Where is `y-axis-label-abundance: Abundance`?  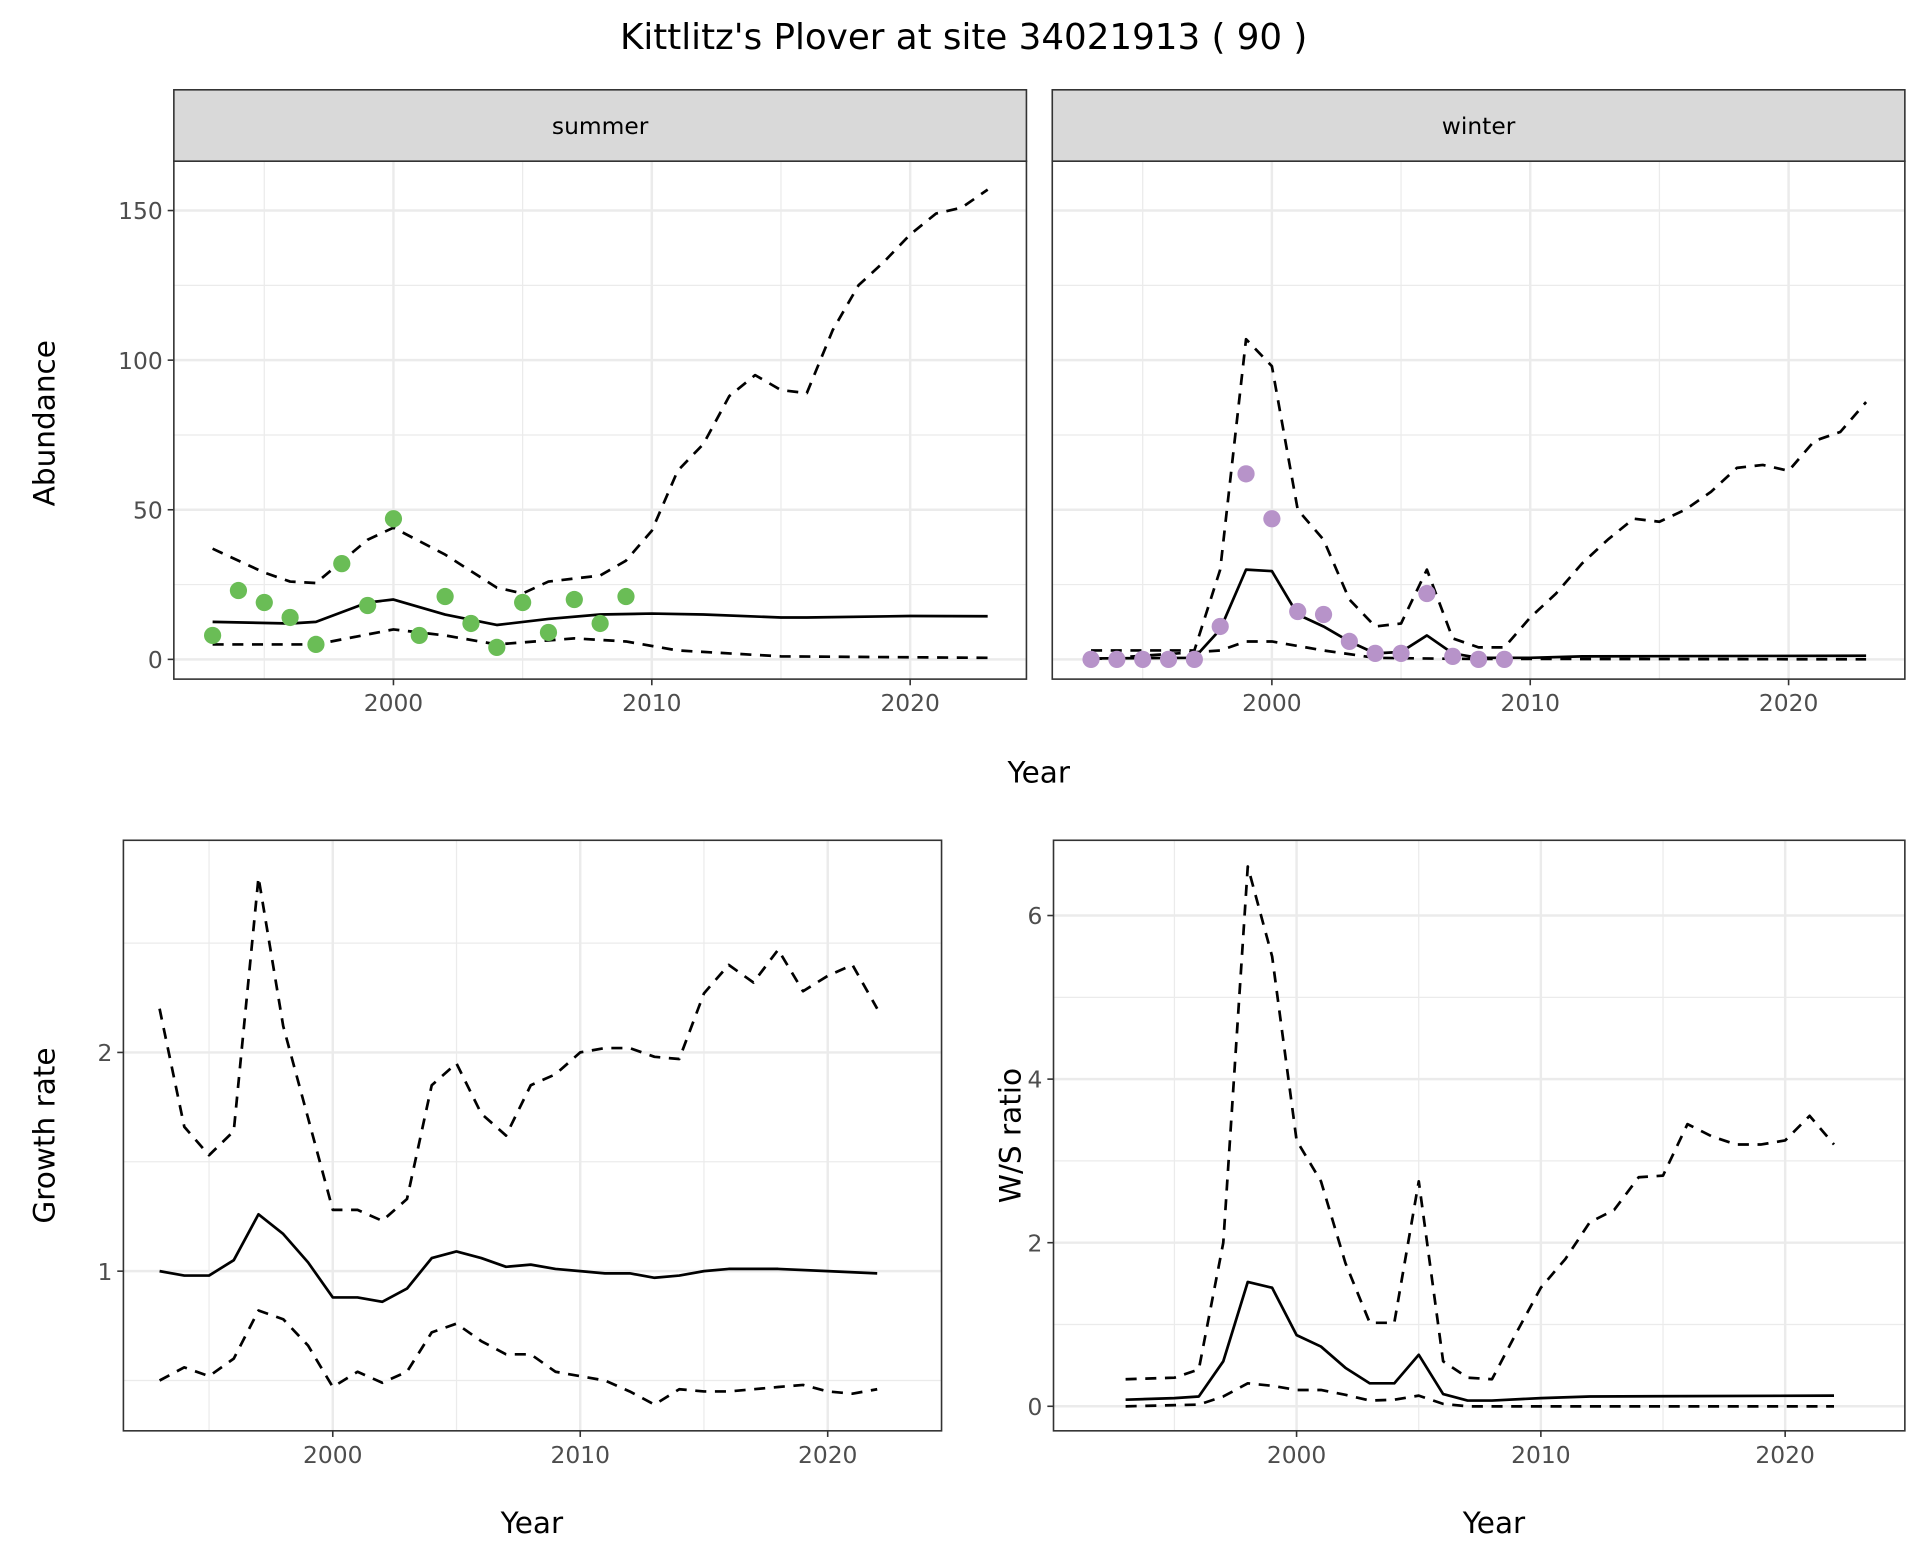 y-axis-label-abundance: Abundance is located at coordinates (45, 423).